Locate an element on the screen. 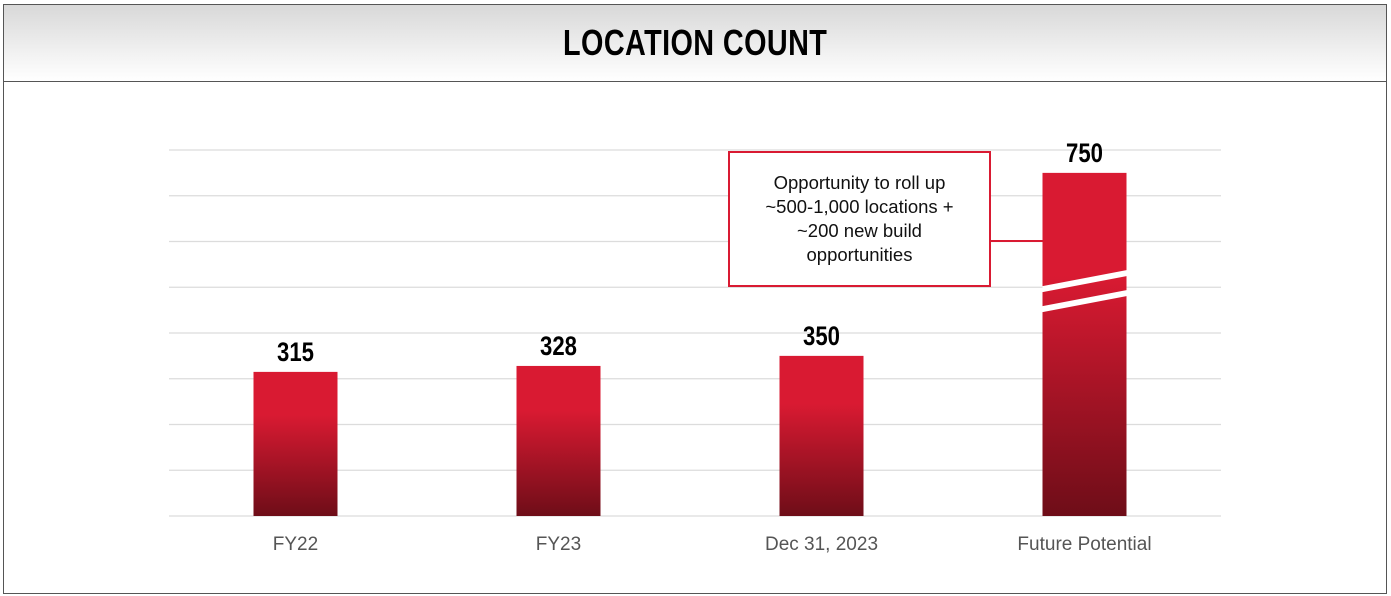 This screenshot has height=596, width=1391. data-label: 315 is located at coordinates (295, 353).